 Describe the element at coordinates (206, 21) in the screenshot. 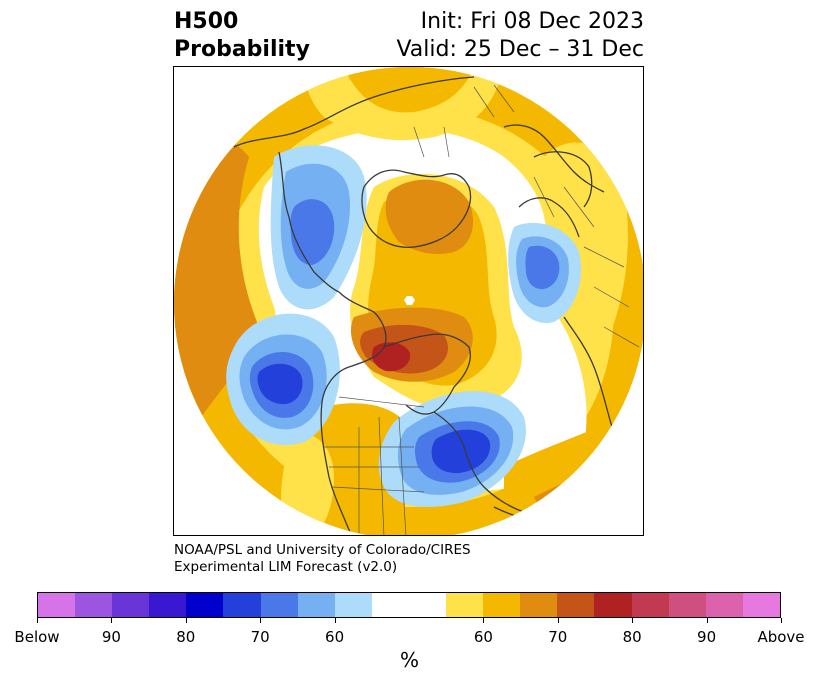

I see `title-line-1: H500` at that location.